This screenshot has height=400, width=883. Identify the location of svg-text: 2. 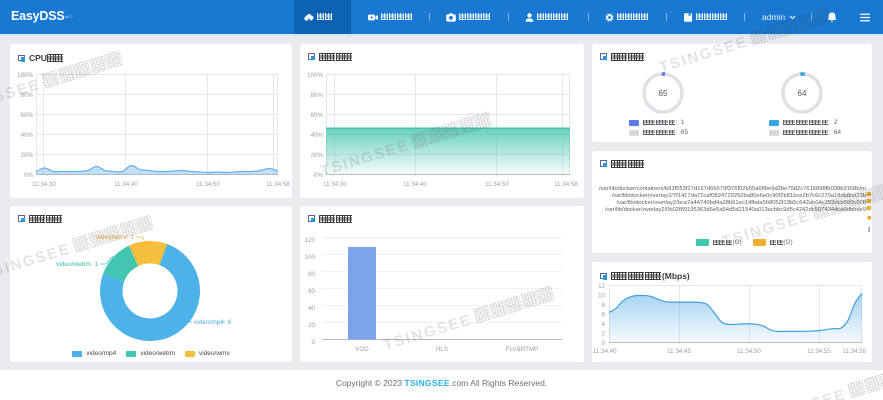
(604, 334).